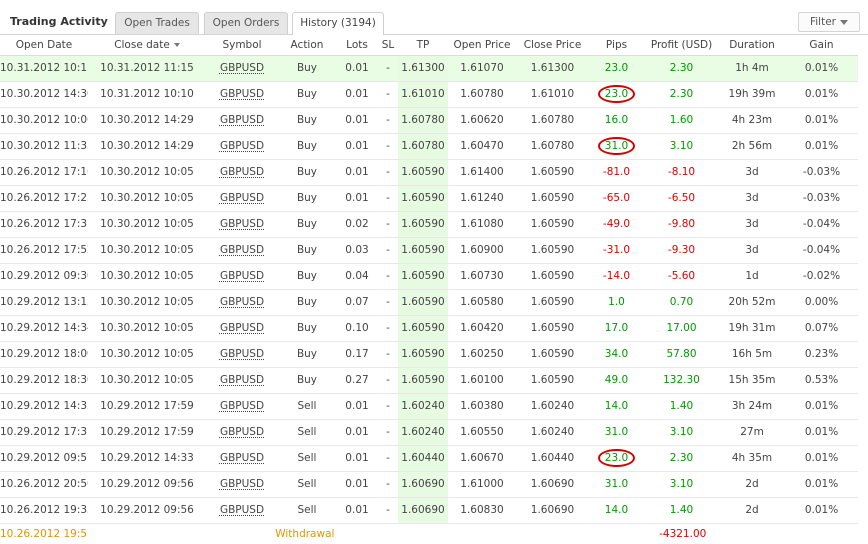 This screenshot has height=544, width=868. Describe the element at coordinates (388, 45) in the screenshot. I see `col-sl: SL` at that location.